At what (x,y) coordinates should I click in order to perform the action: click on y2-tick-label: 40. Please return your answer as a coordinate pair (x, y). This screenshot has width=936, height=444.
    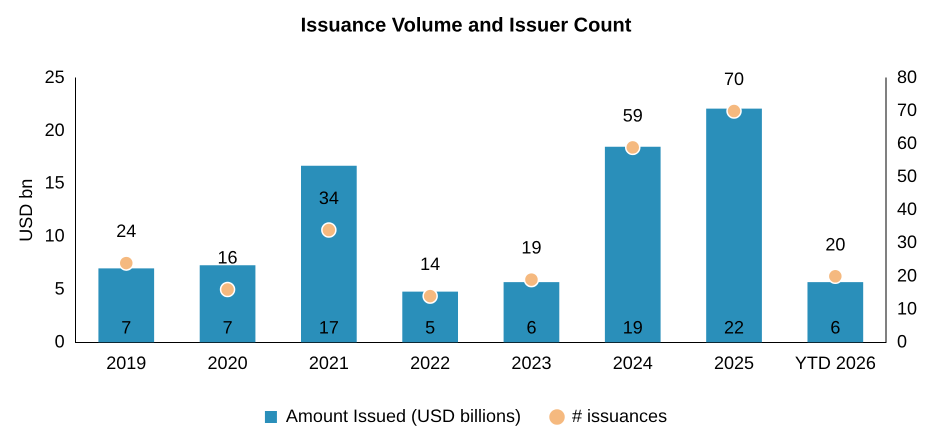
    Looking at the image, I should click on (907, 209).